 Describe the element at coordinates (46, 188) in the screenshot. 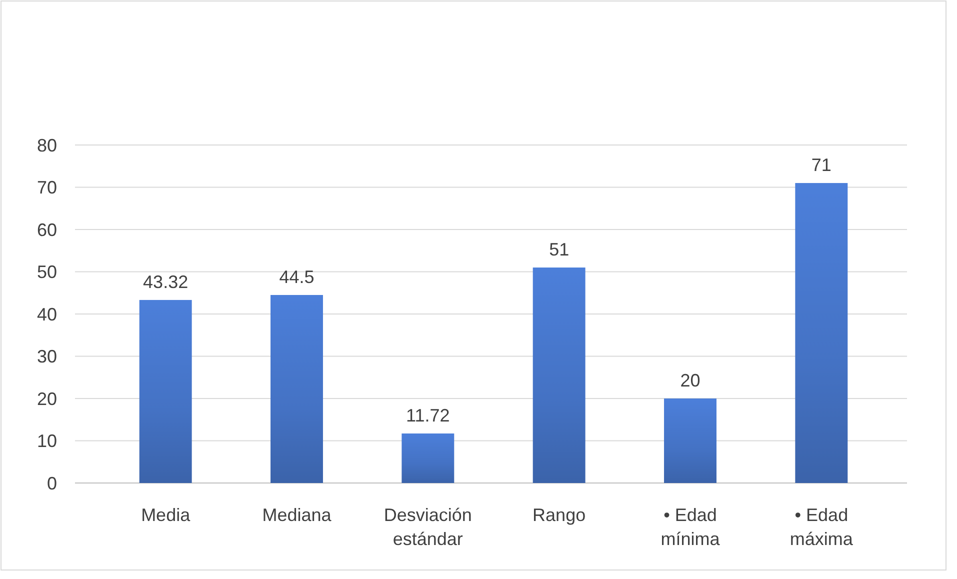

I see `y-tick-label: 70` at that location.